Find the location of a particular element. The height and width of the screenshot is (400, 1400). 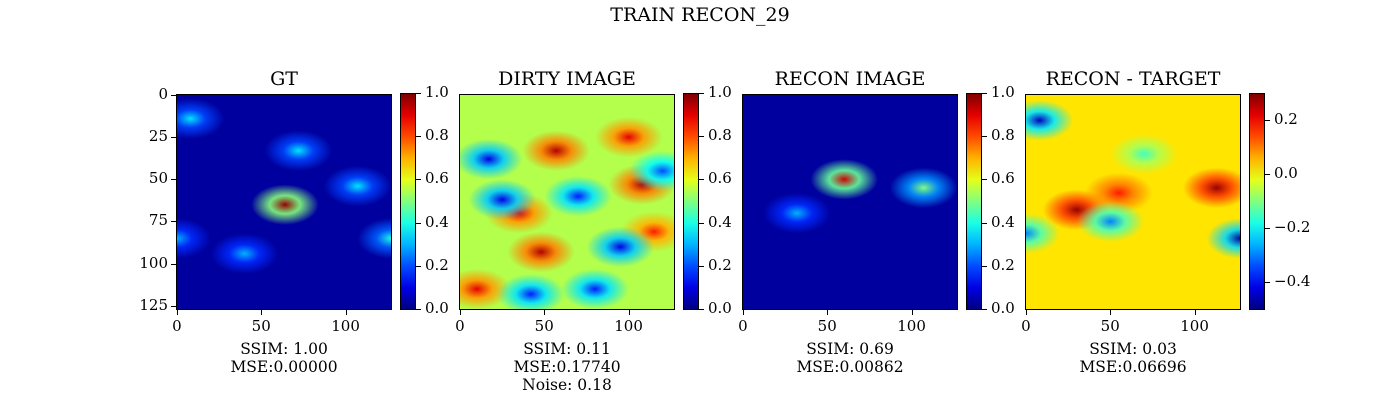

metric-line: MSE:0.06696 is located at coordinates (1133, 367).